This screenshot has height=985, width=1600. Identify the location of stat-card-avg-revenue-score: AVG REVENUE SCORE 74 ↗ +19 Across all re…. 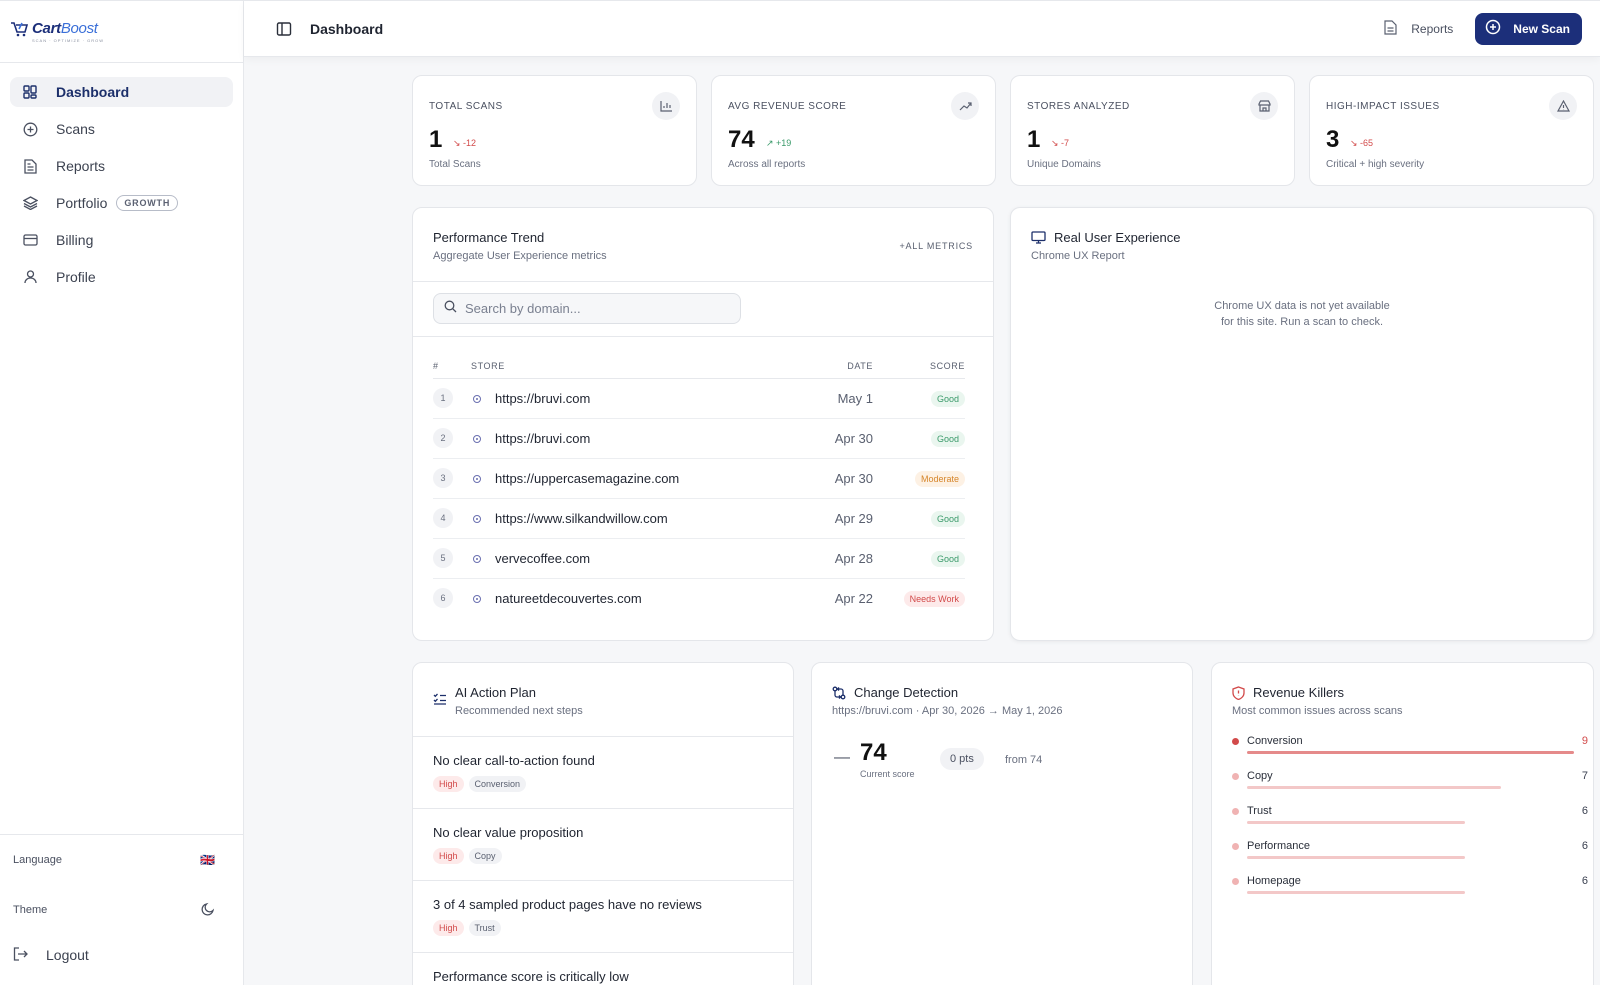
(853, 130).